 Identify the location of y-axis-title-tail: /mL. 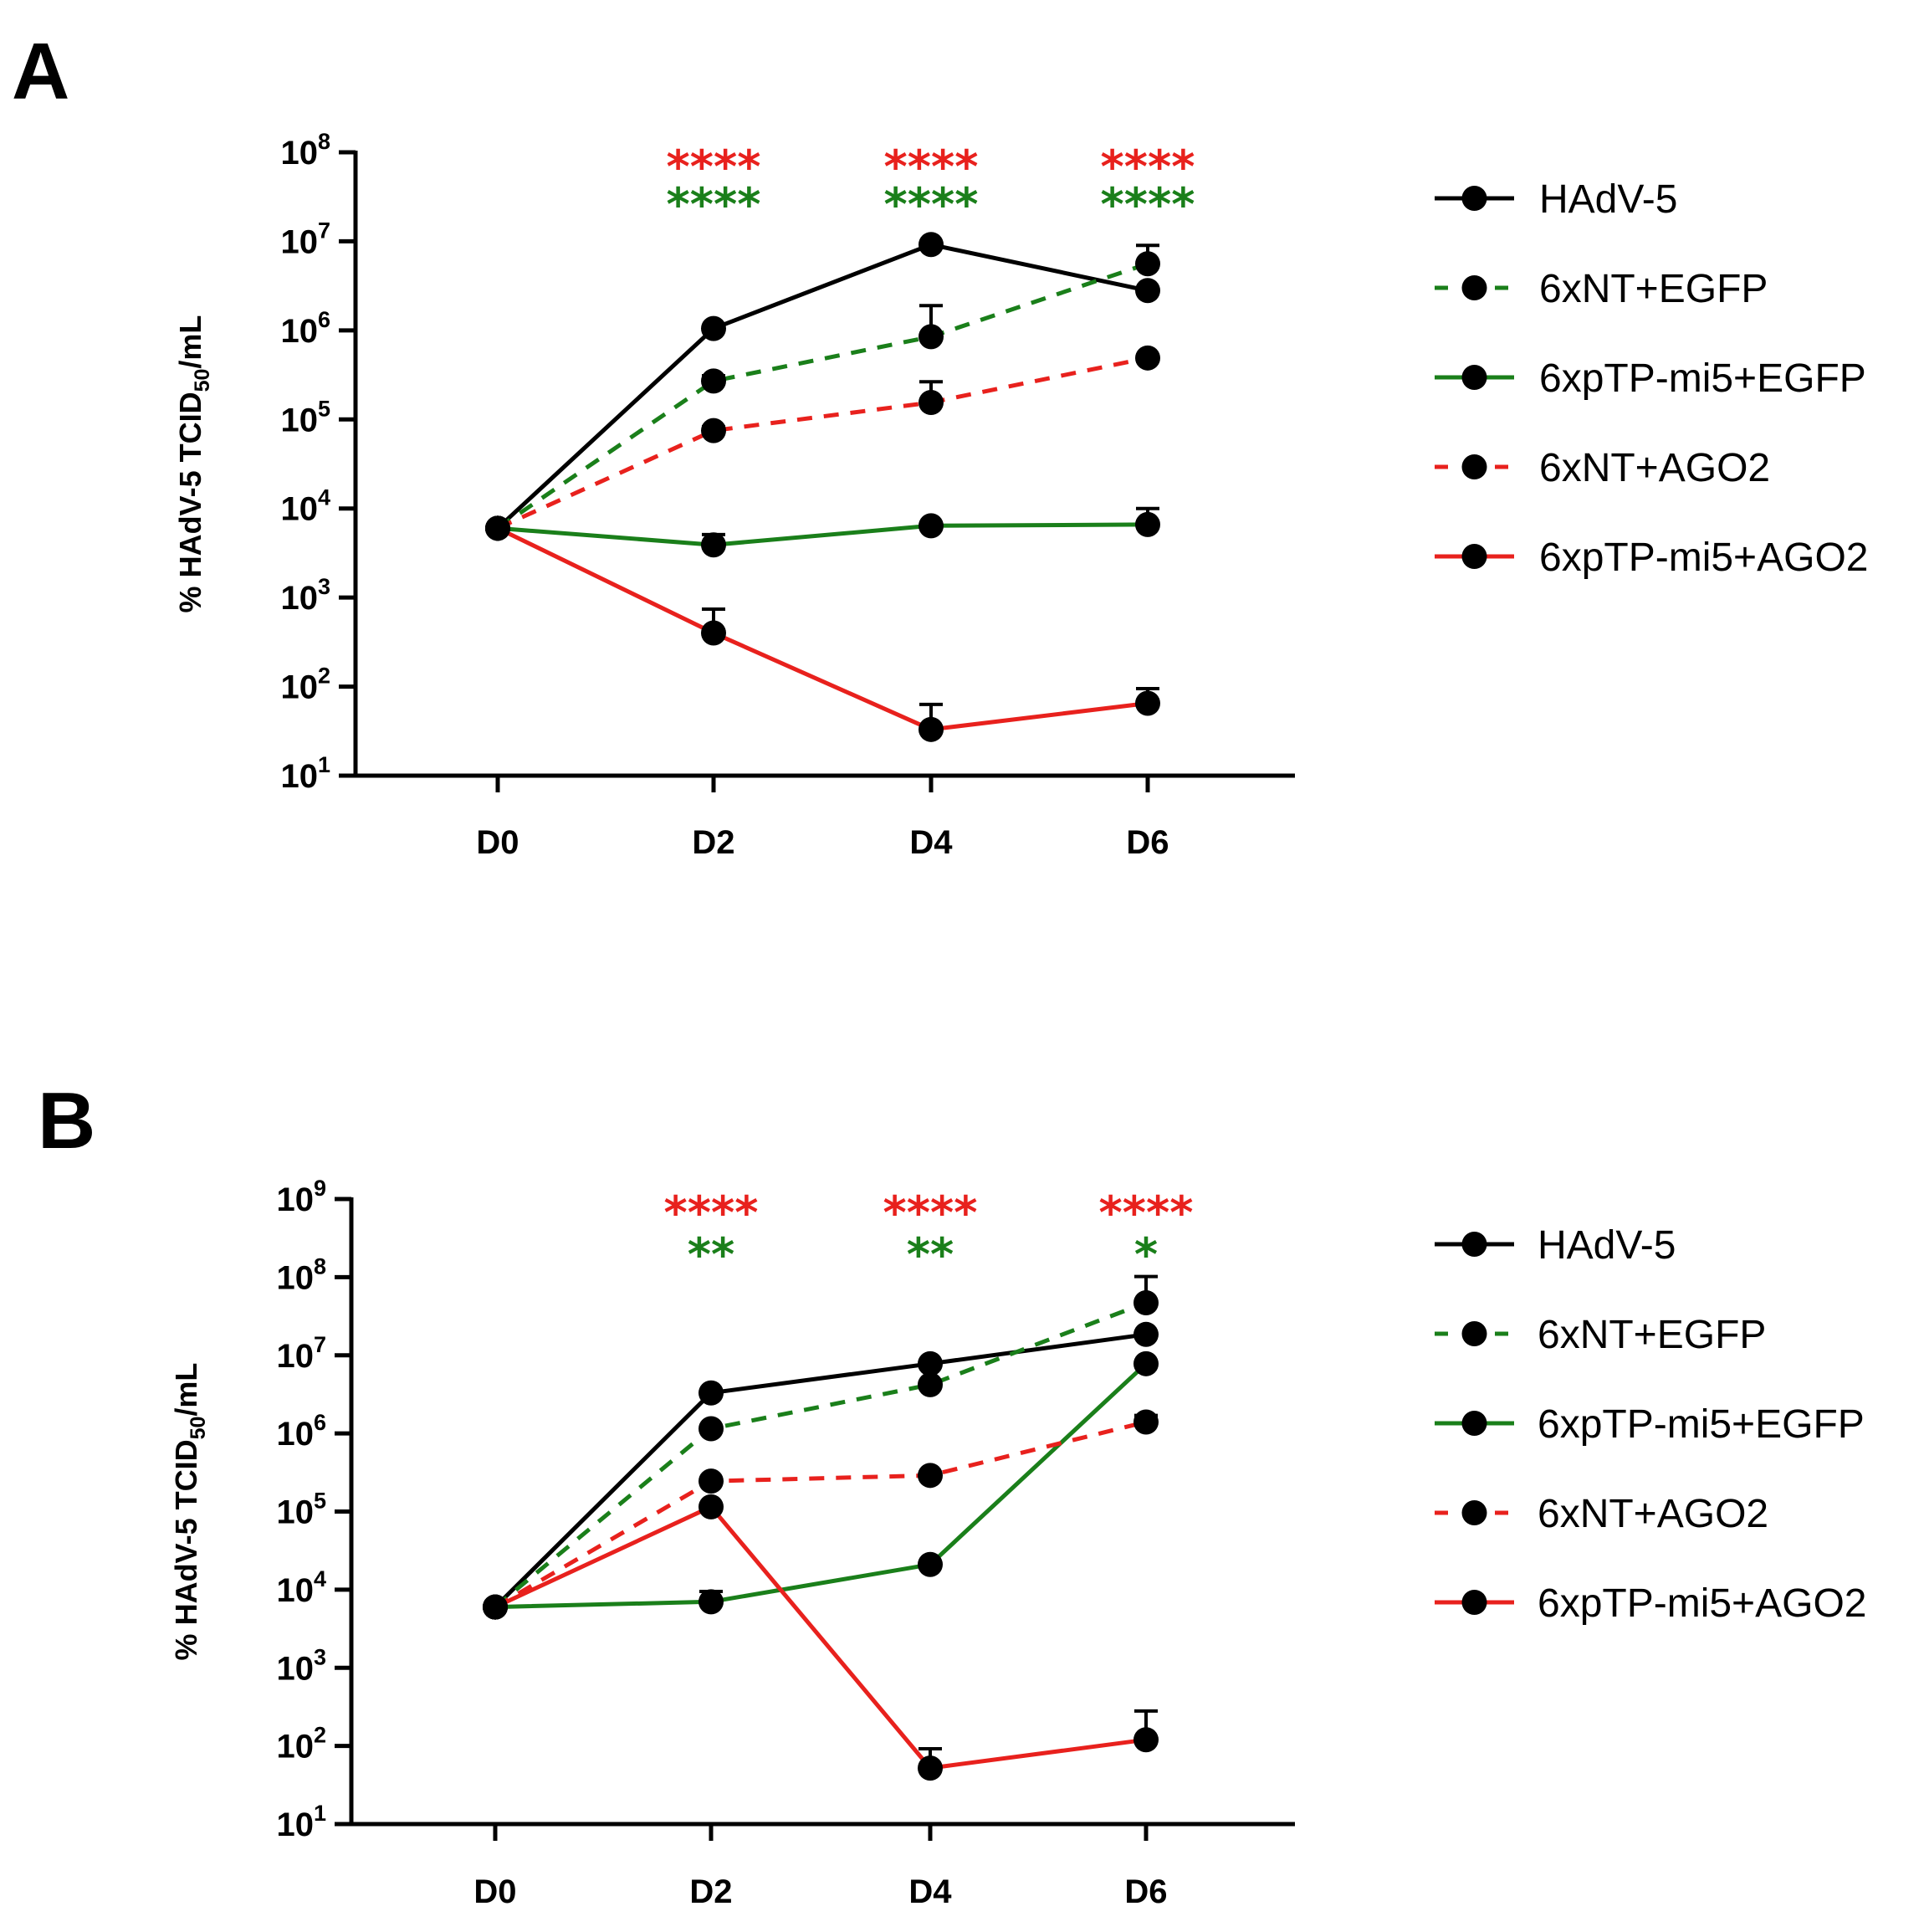
(190, 342).